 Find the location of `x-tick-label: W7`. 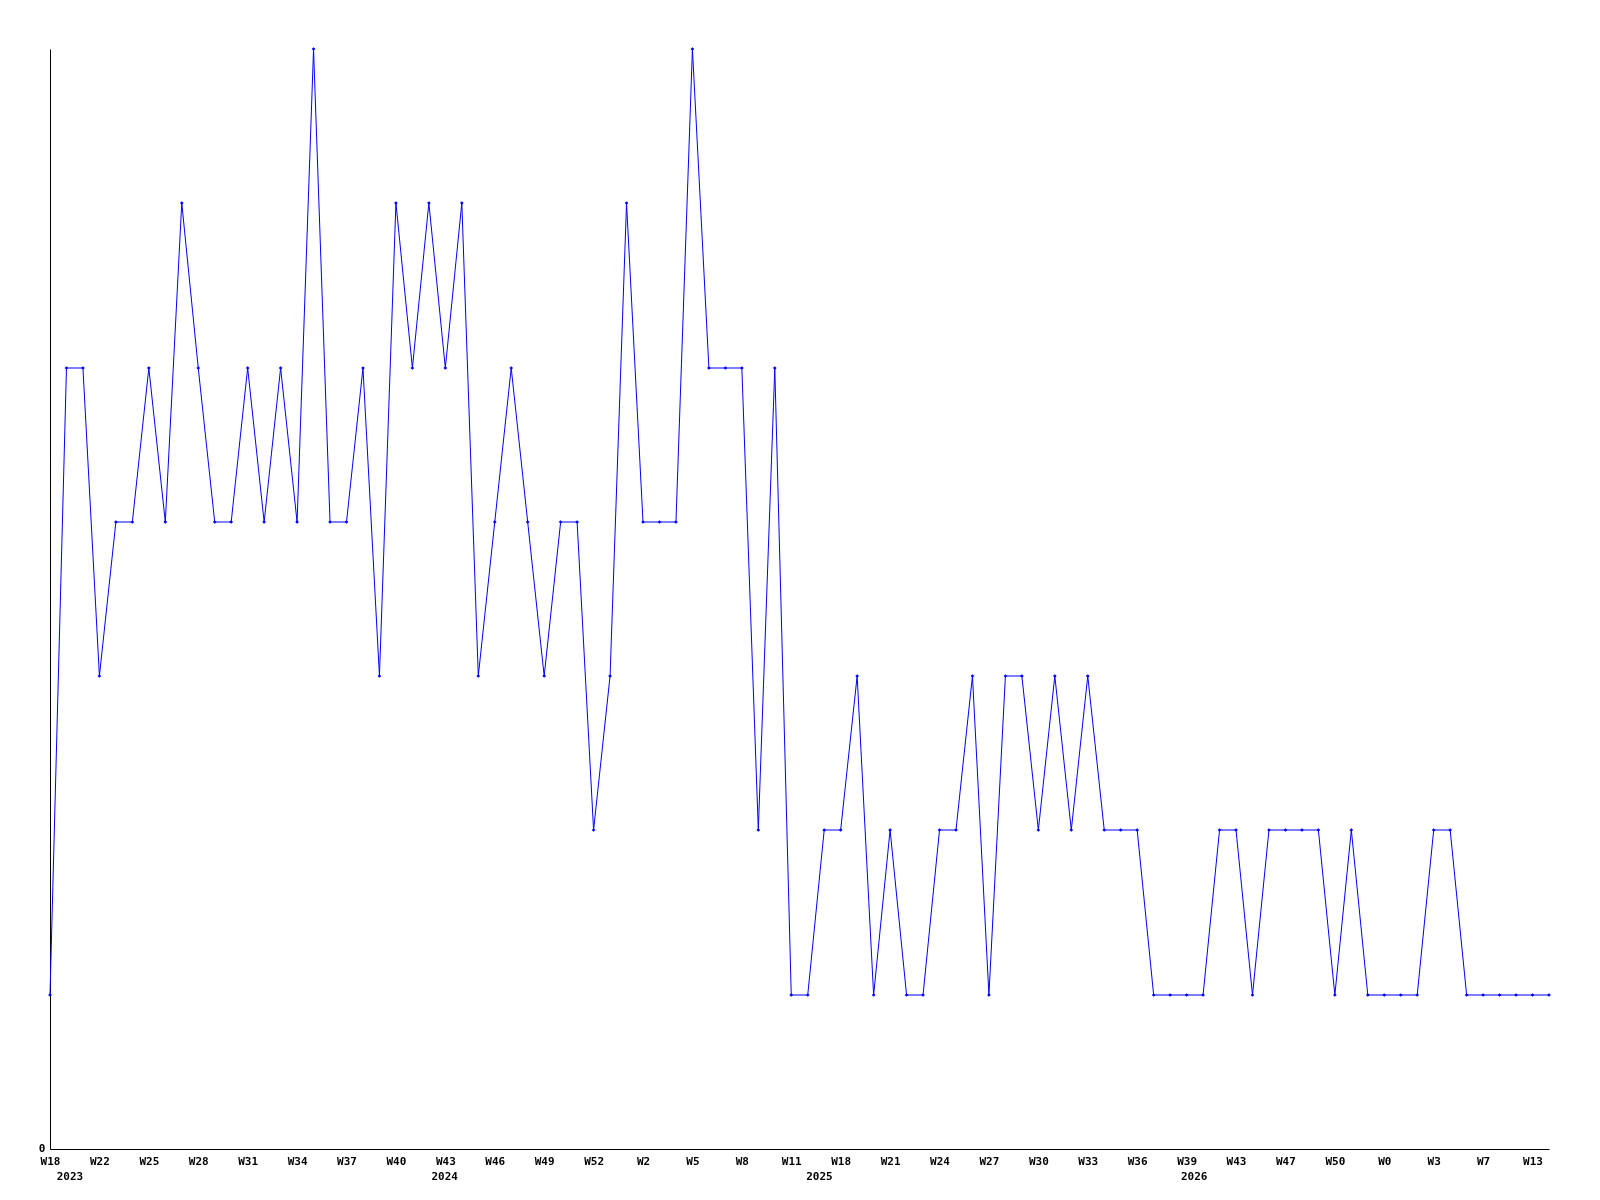

x-tick-label: W7 is located at coordinates (1483, 1161).